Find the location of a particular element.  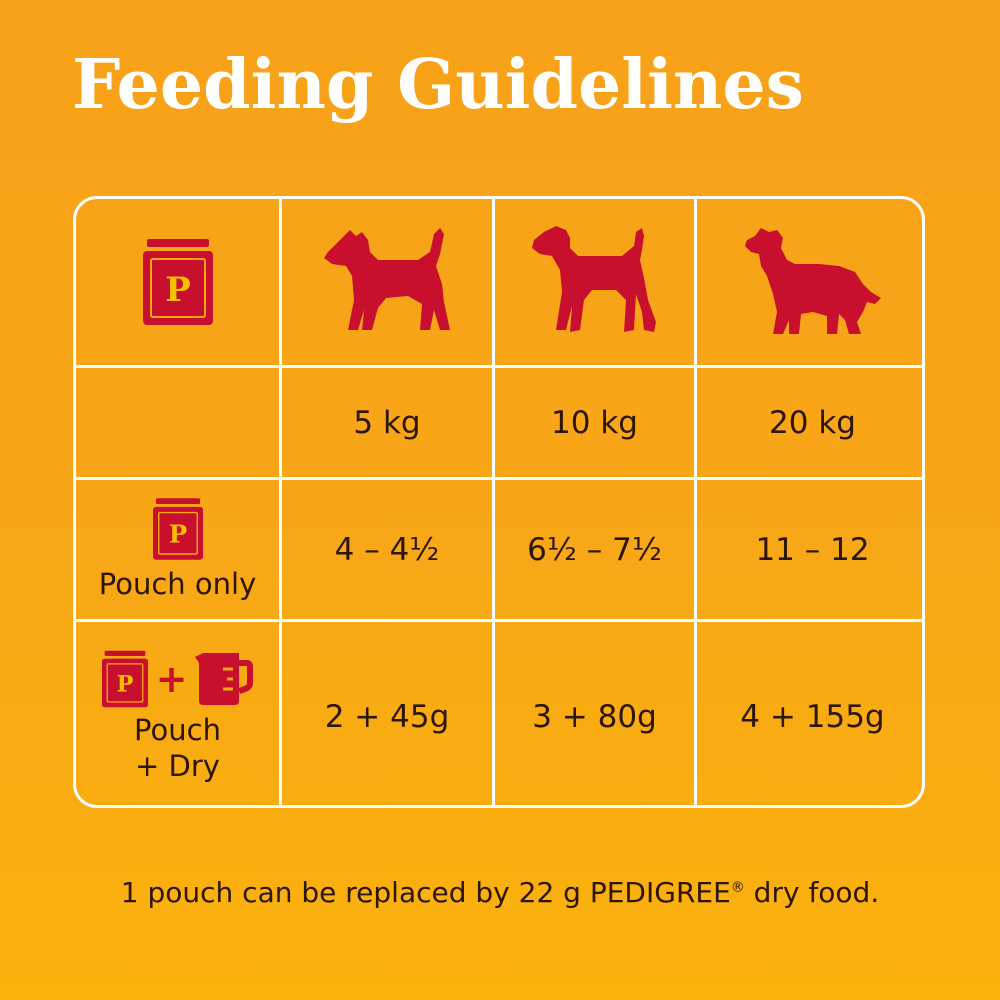

cell-value: 6½ – 7½ is located at coordinates (594, 549).